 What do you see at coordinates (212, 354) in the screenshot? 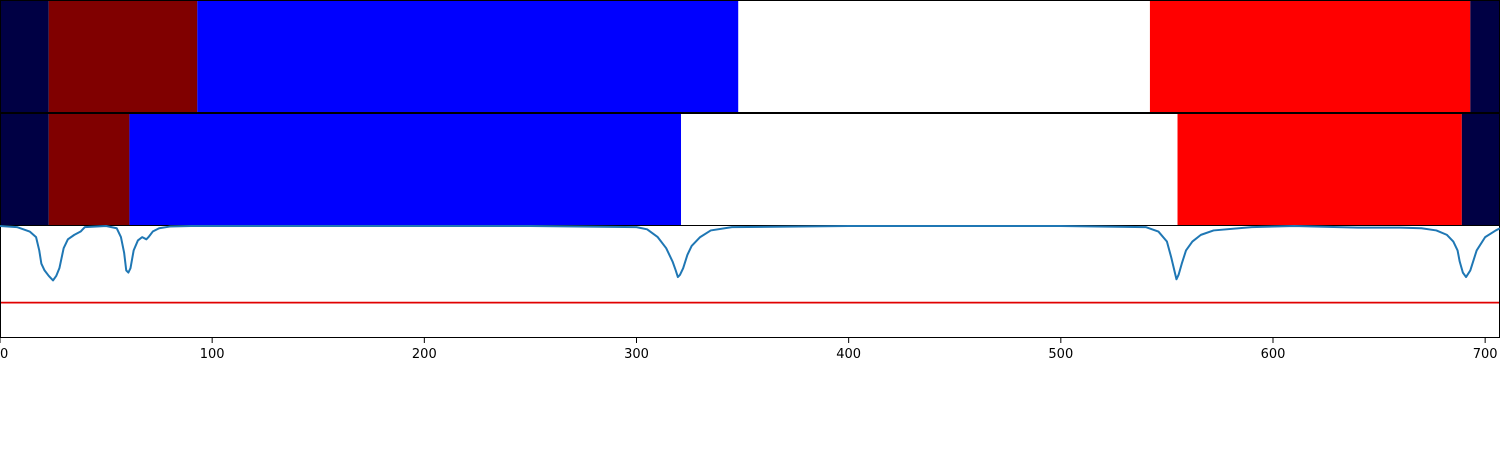
I see `x-tick-label: 100` at bounding box center [212, 354].